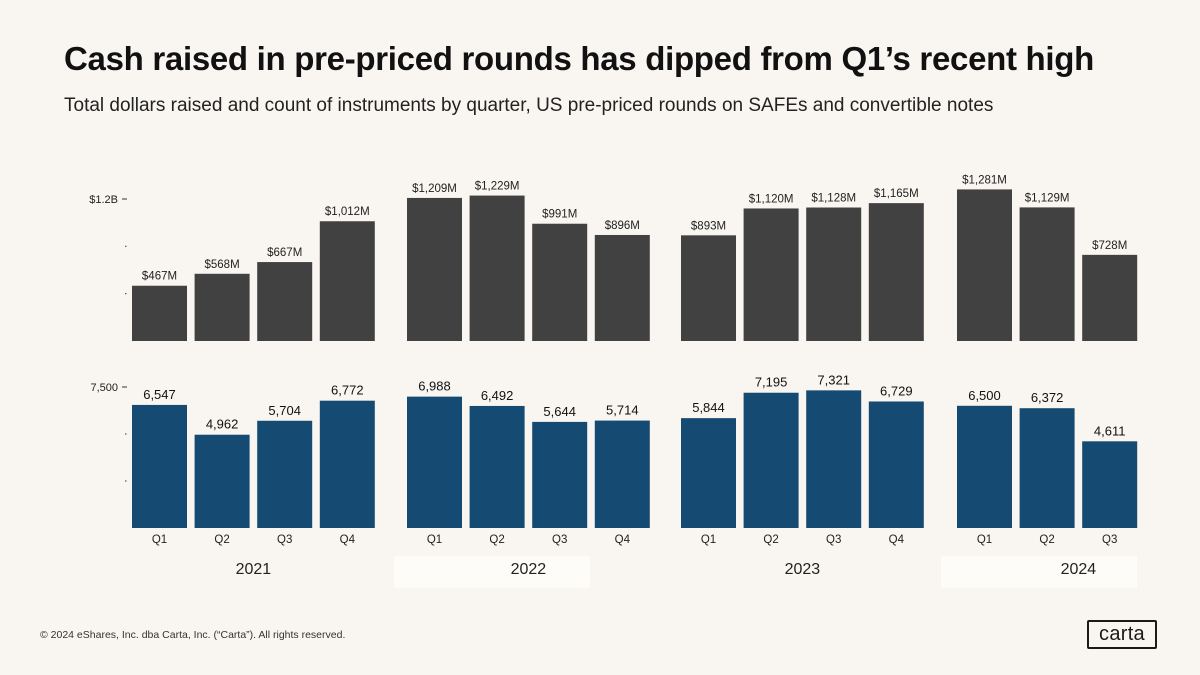  What do you see at coordinates (159, 540) in the screenshot?
I see `quarter-label-2021-Q1: Q1` at bounding box center [159, 540].